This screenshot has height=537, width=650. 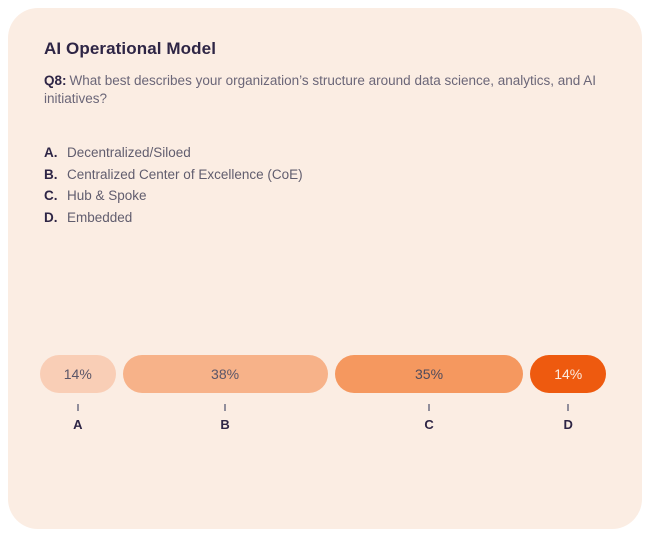 What do you see at coordinates (323, 424) in the screenshot?
I see `axis-letter-row: A B C D` at bounding box center [323, 424].